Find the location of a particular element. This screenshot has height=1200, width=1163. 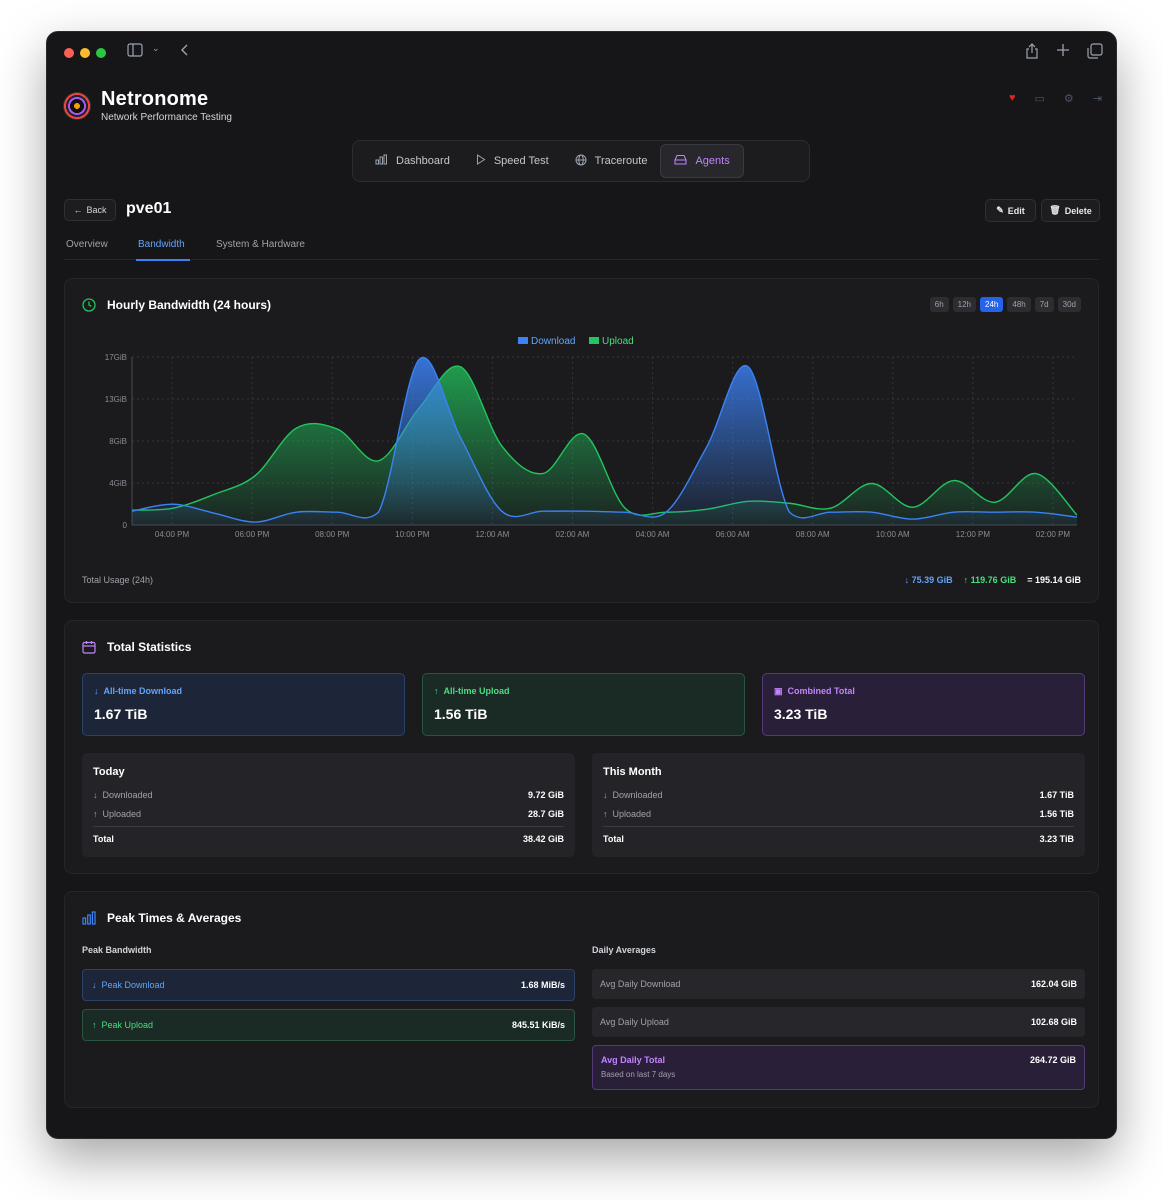

all-time-upload-label-text: All-time Upload is located at coordinates (476, 691).